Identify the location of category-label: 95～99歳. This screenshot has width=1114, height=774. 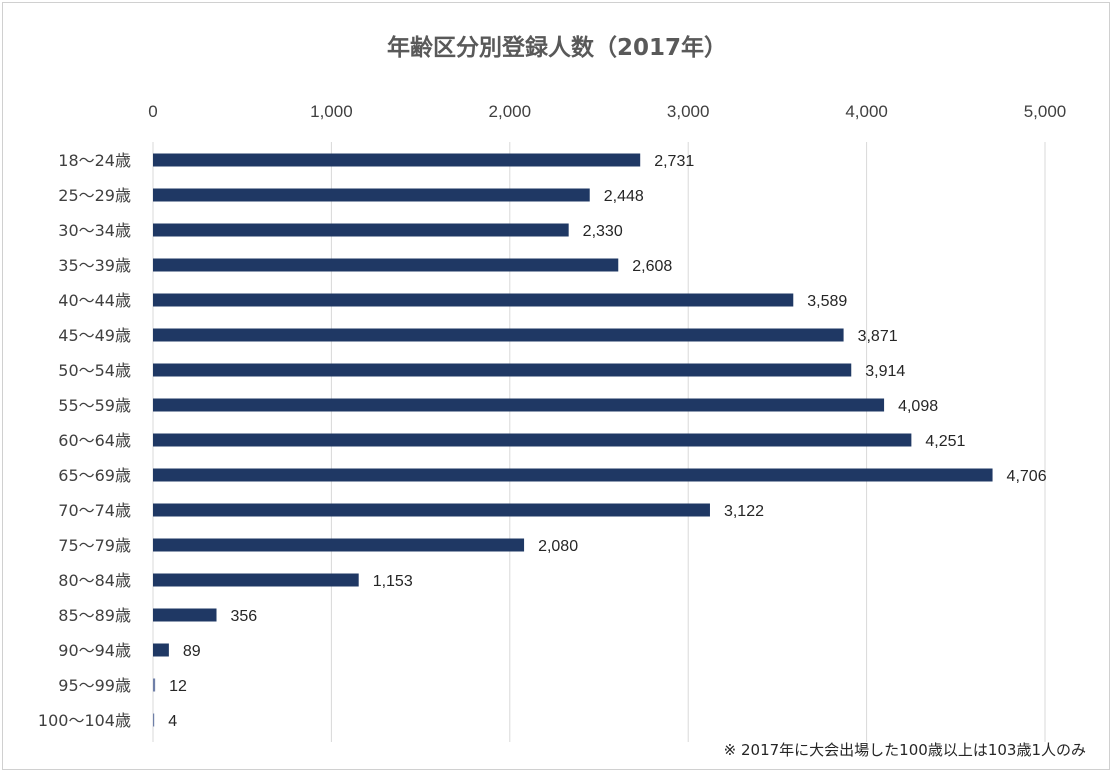
(94, 685).